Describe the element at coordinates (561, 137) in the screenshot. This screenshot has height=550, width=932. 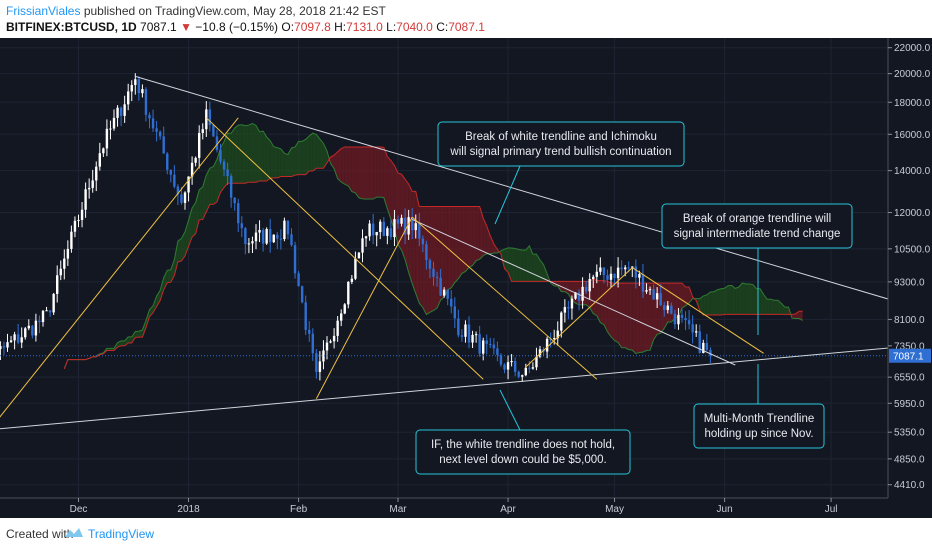
I see `annotation-text: Break of white trendline and Ichimoku` at that location.